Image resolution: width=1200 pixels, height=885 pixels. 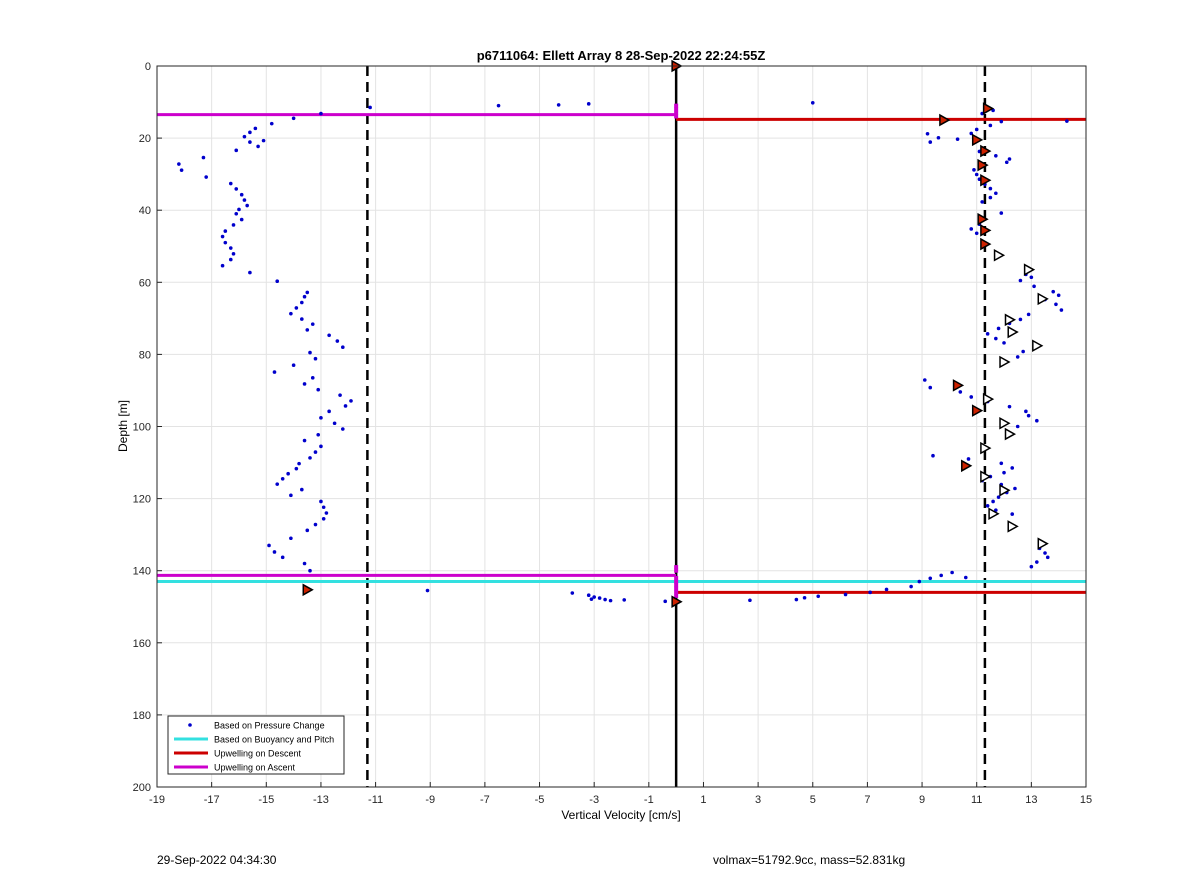 I want to click on x-tick-label: 9, so click(x=922, y=800).